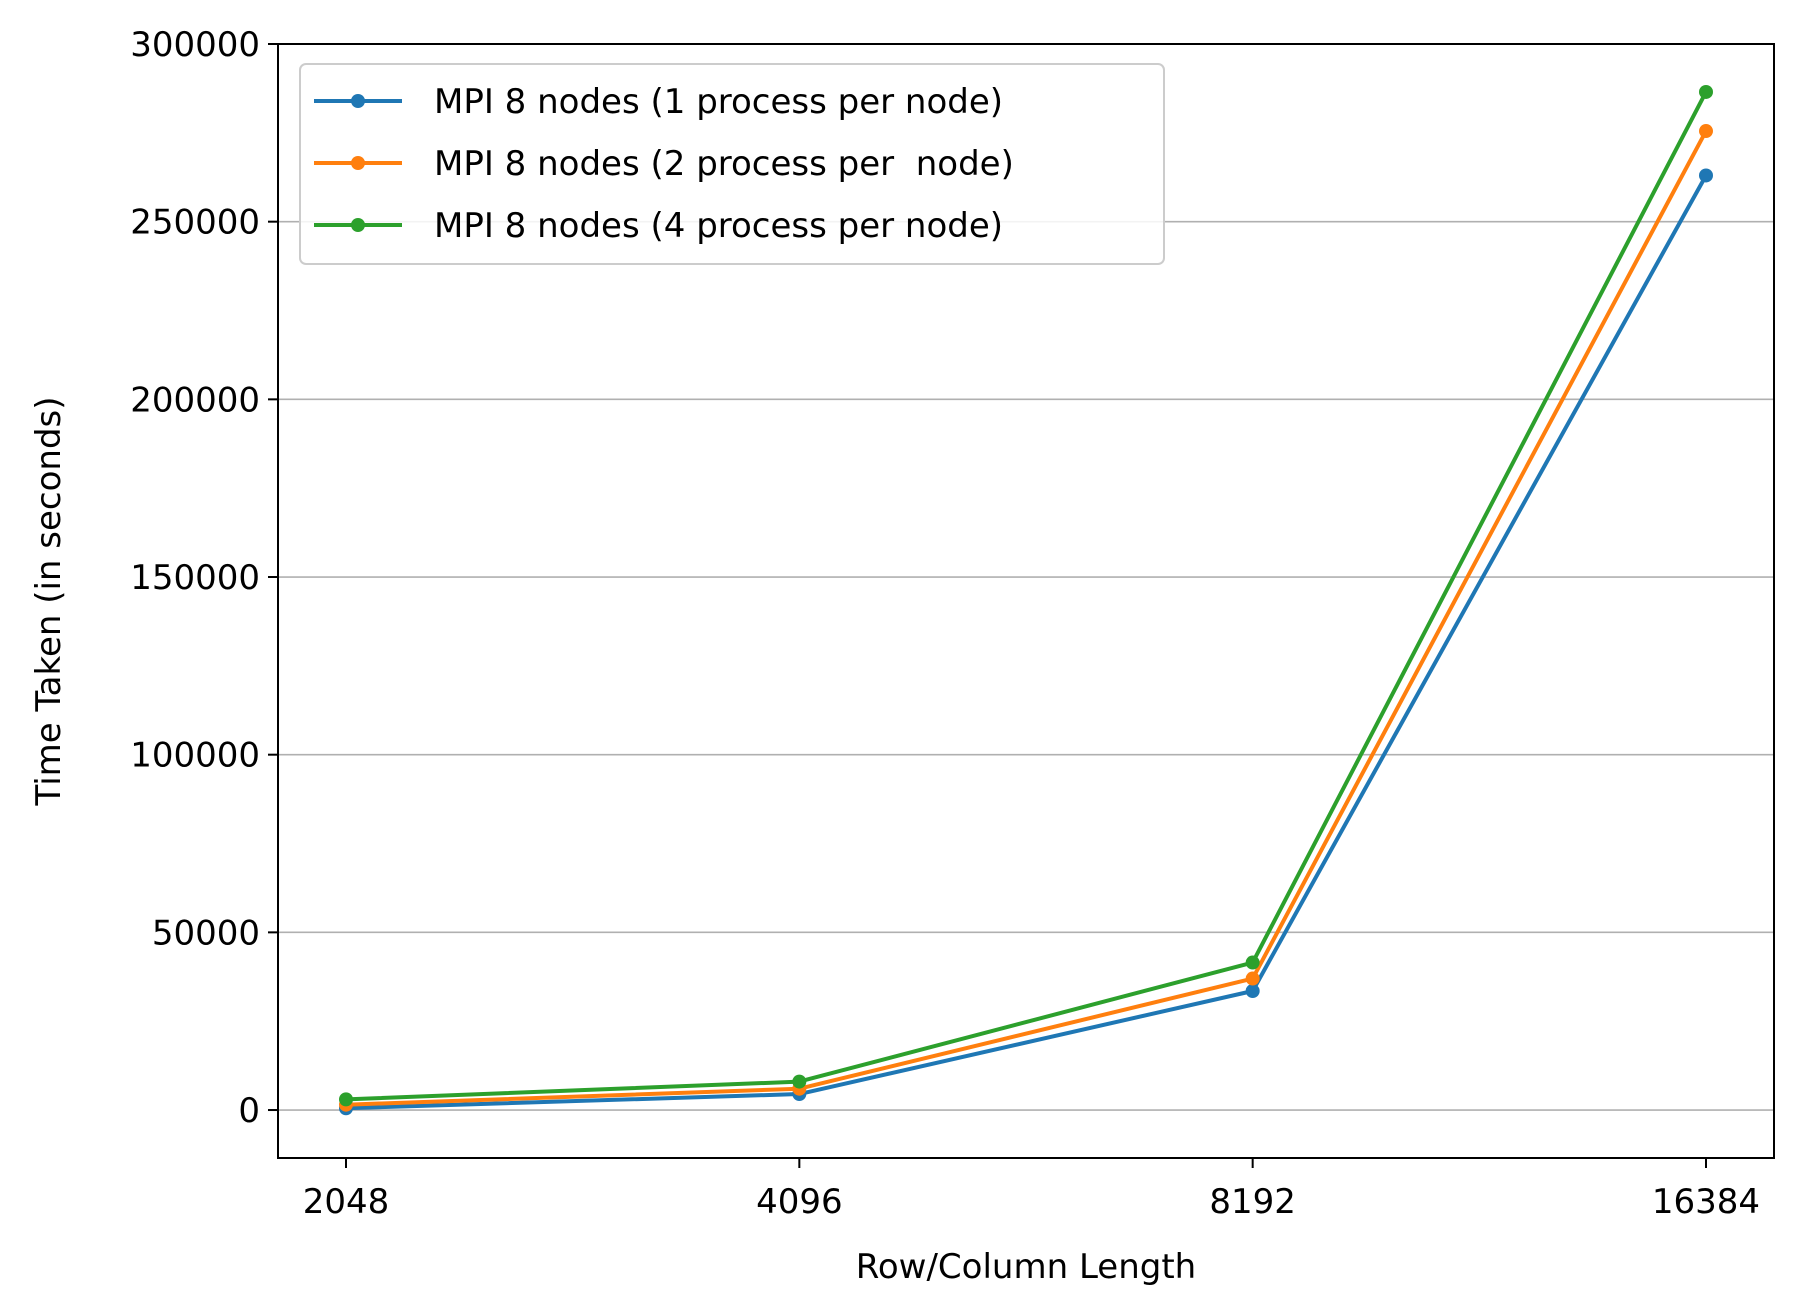 The width and height of the screenshot is (1794, 1311). Describe the element at coordinates (195, 223) in the screenshot. I see `y-tick-label: 250000` at that location.